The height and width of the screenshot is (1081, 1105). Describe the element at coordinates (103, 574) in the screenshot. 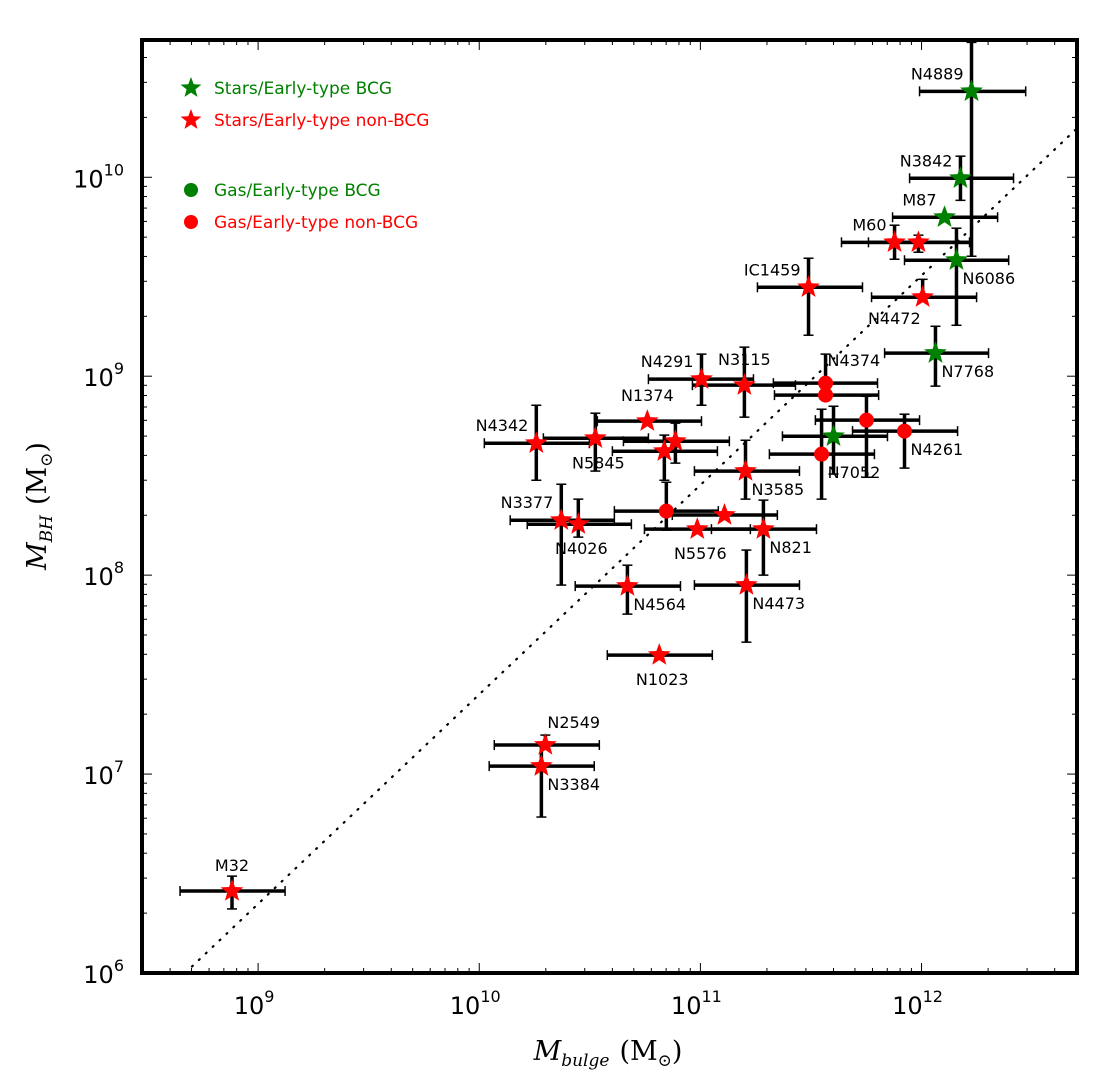

I see `y-tick-label: 10⁸` at that location.